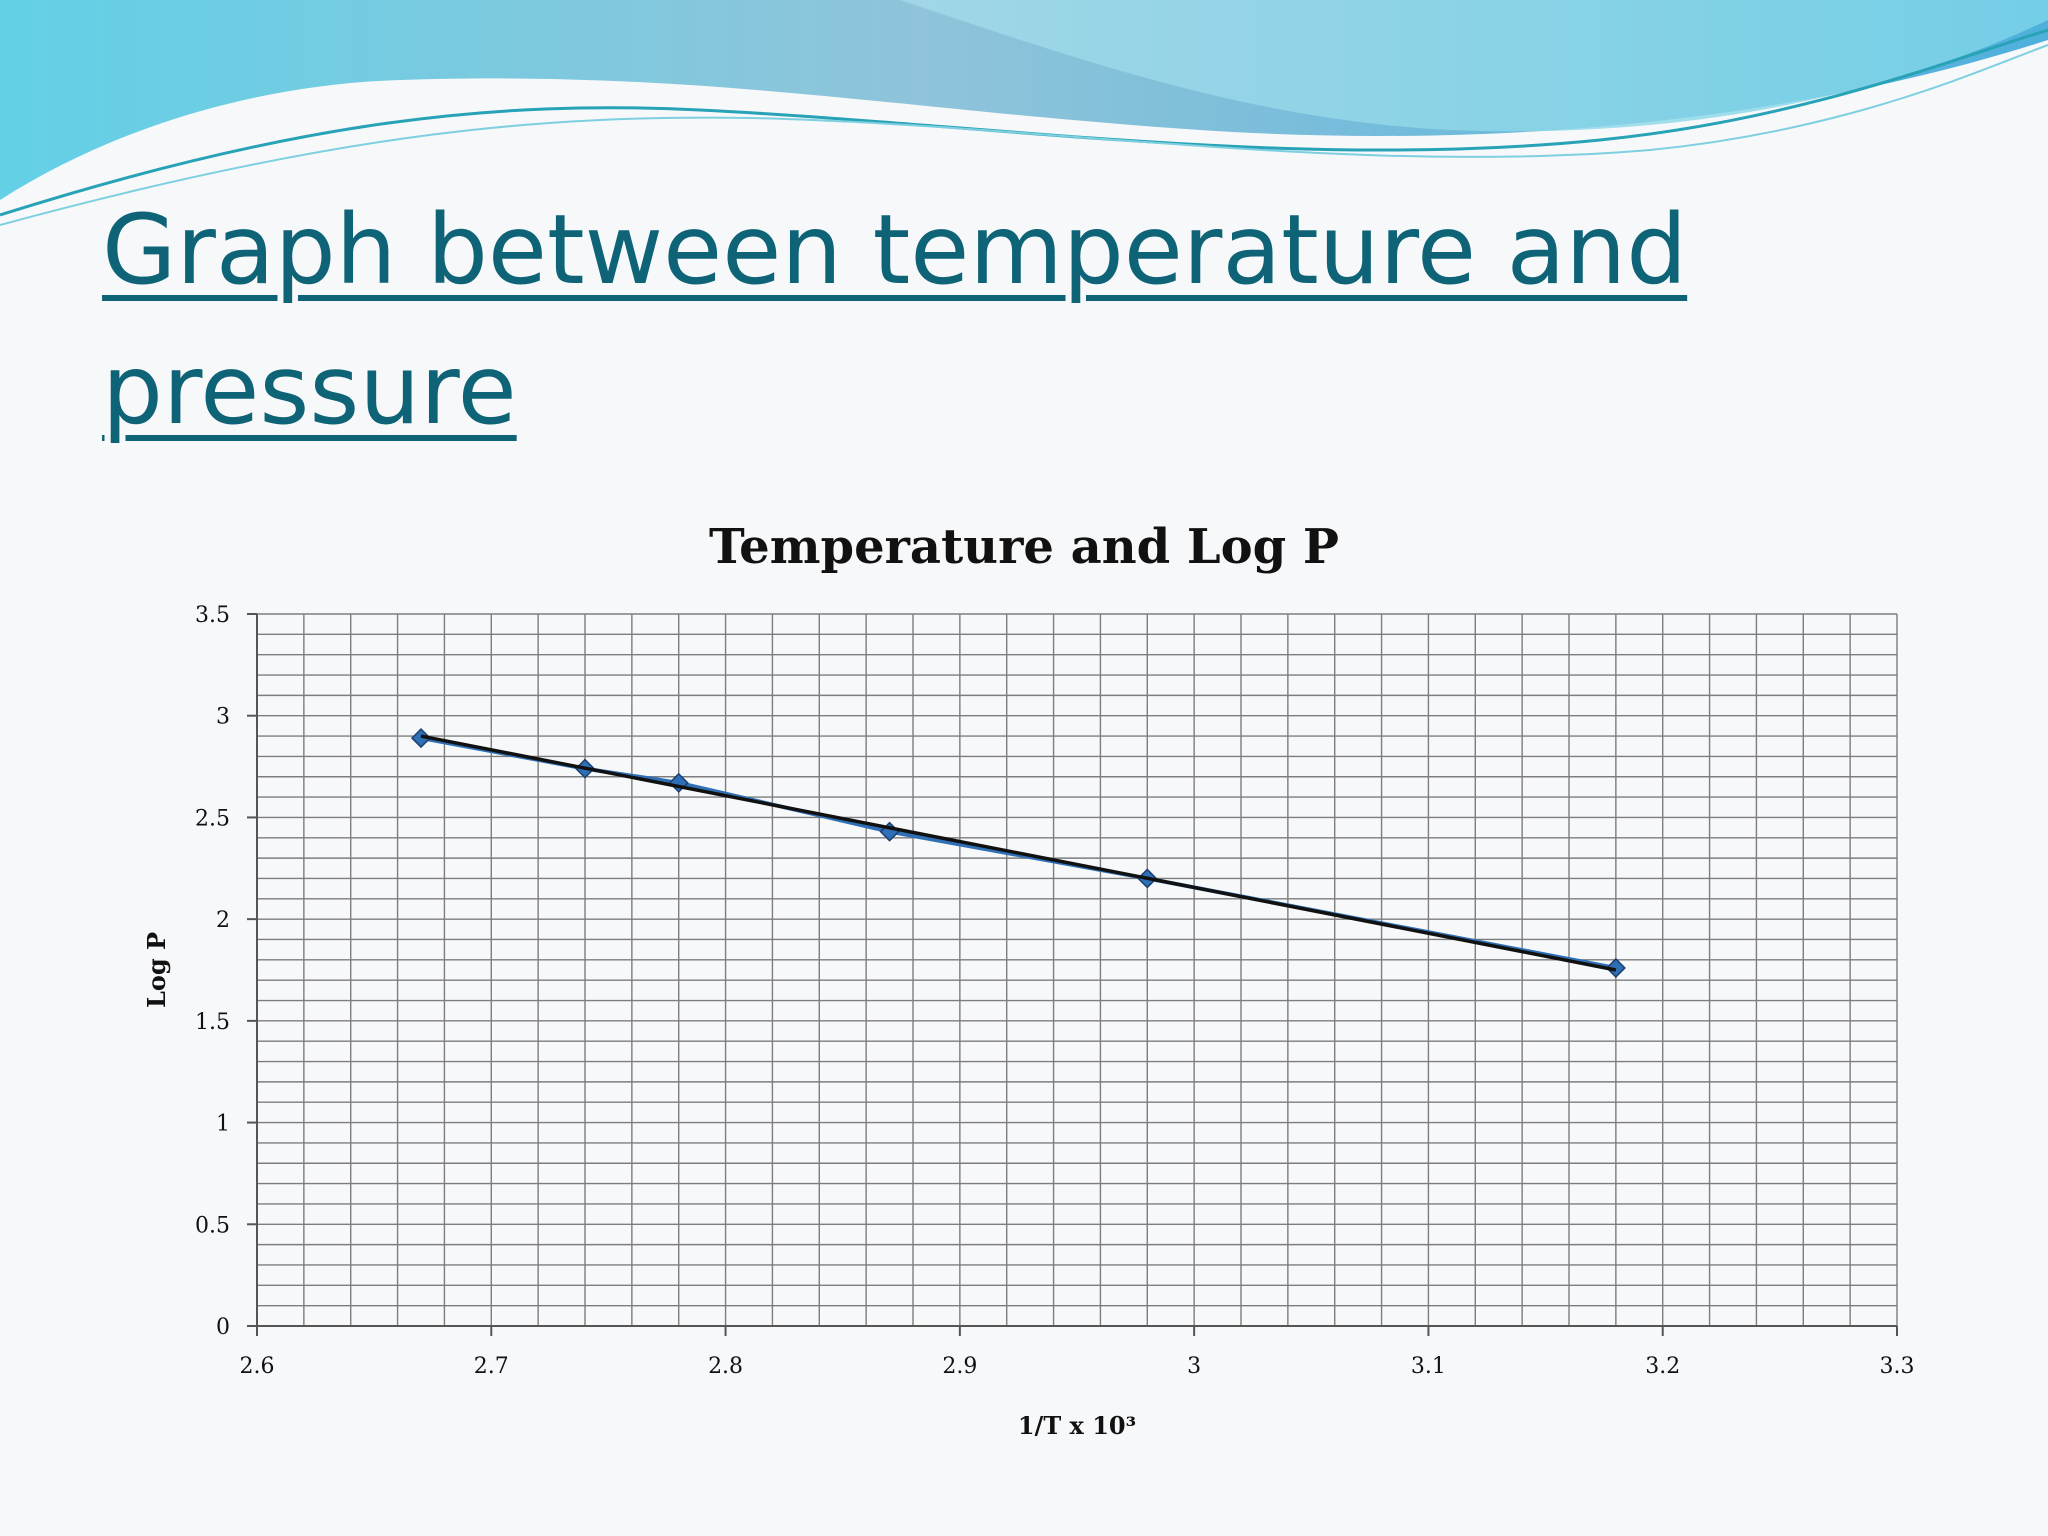  Describe the element at coordinates (1662, 1366) in the screenshot. I see `x-tick-label: 3.2` at that location.